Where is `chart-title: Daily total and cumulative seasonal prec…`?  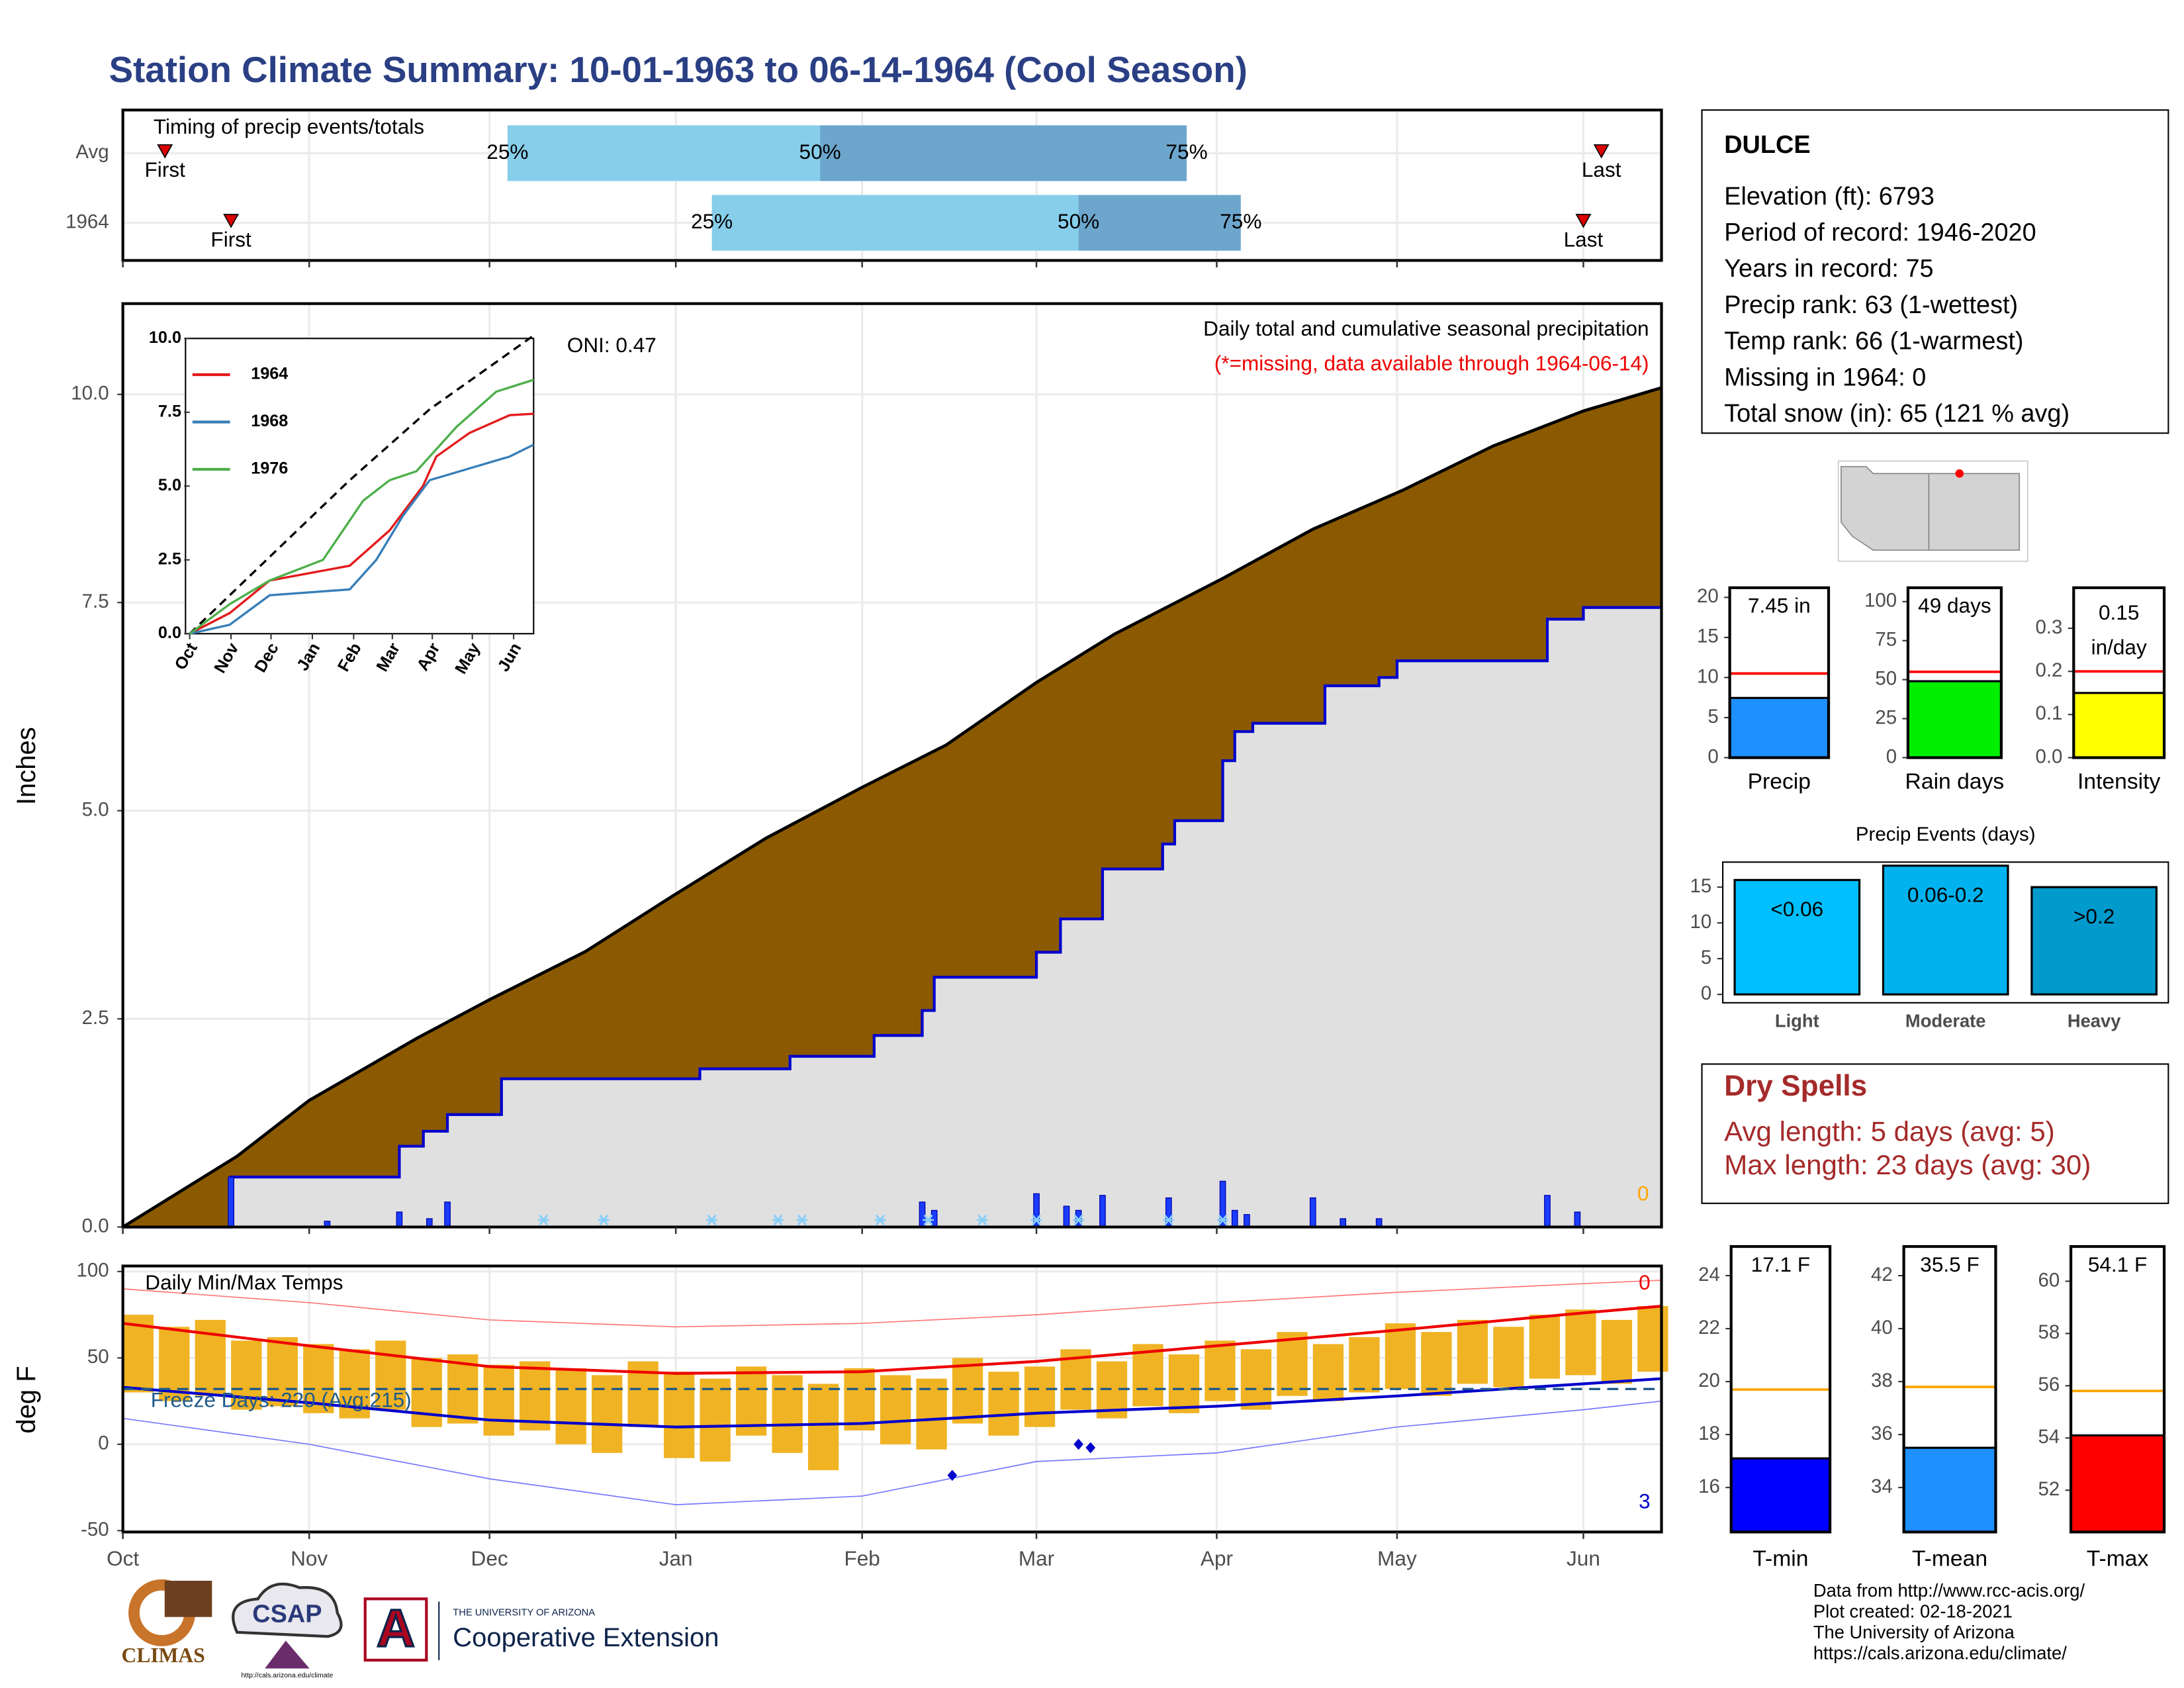
chart-title: Daily total and cumulative seasonal prec… is located at coordinates (1426, 328).